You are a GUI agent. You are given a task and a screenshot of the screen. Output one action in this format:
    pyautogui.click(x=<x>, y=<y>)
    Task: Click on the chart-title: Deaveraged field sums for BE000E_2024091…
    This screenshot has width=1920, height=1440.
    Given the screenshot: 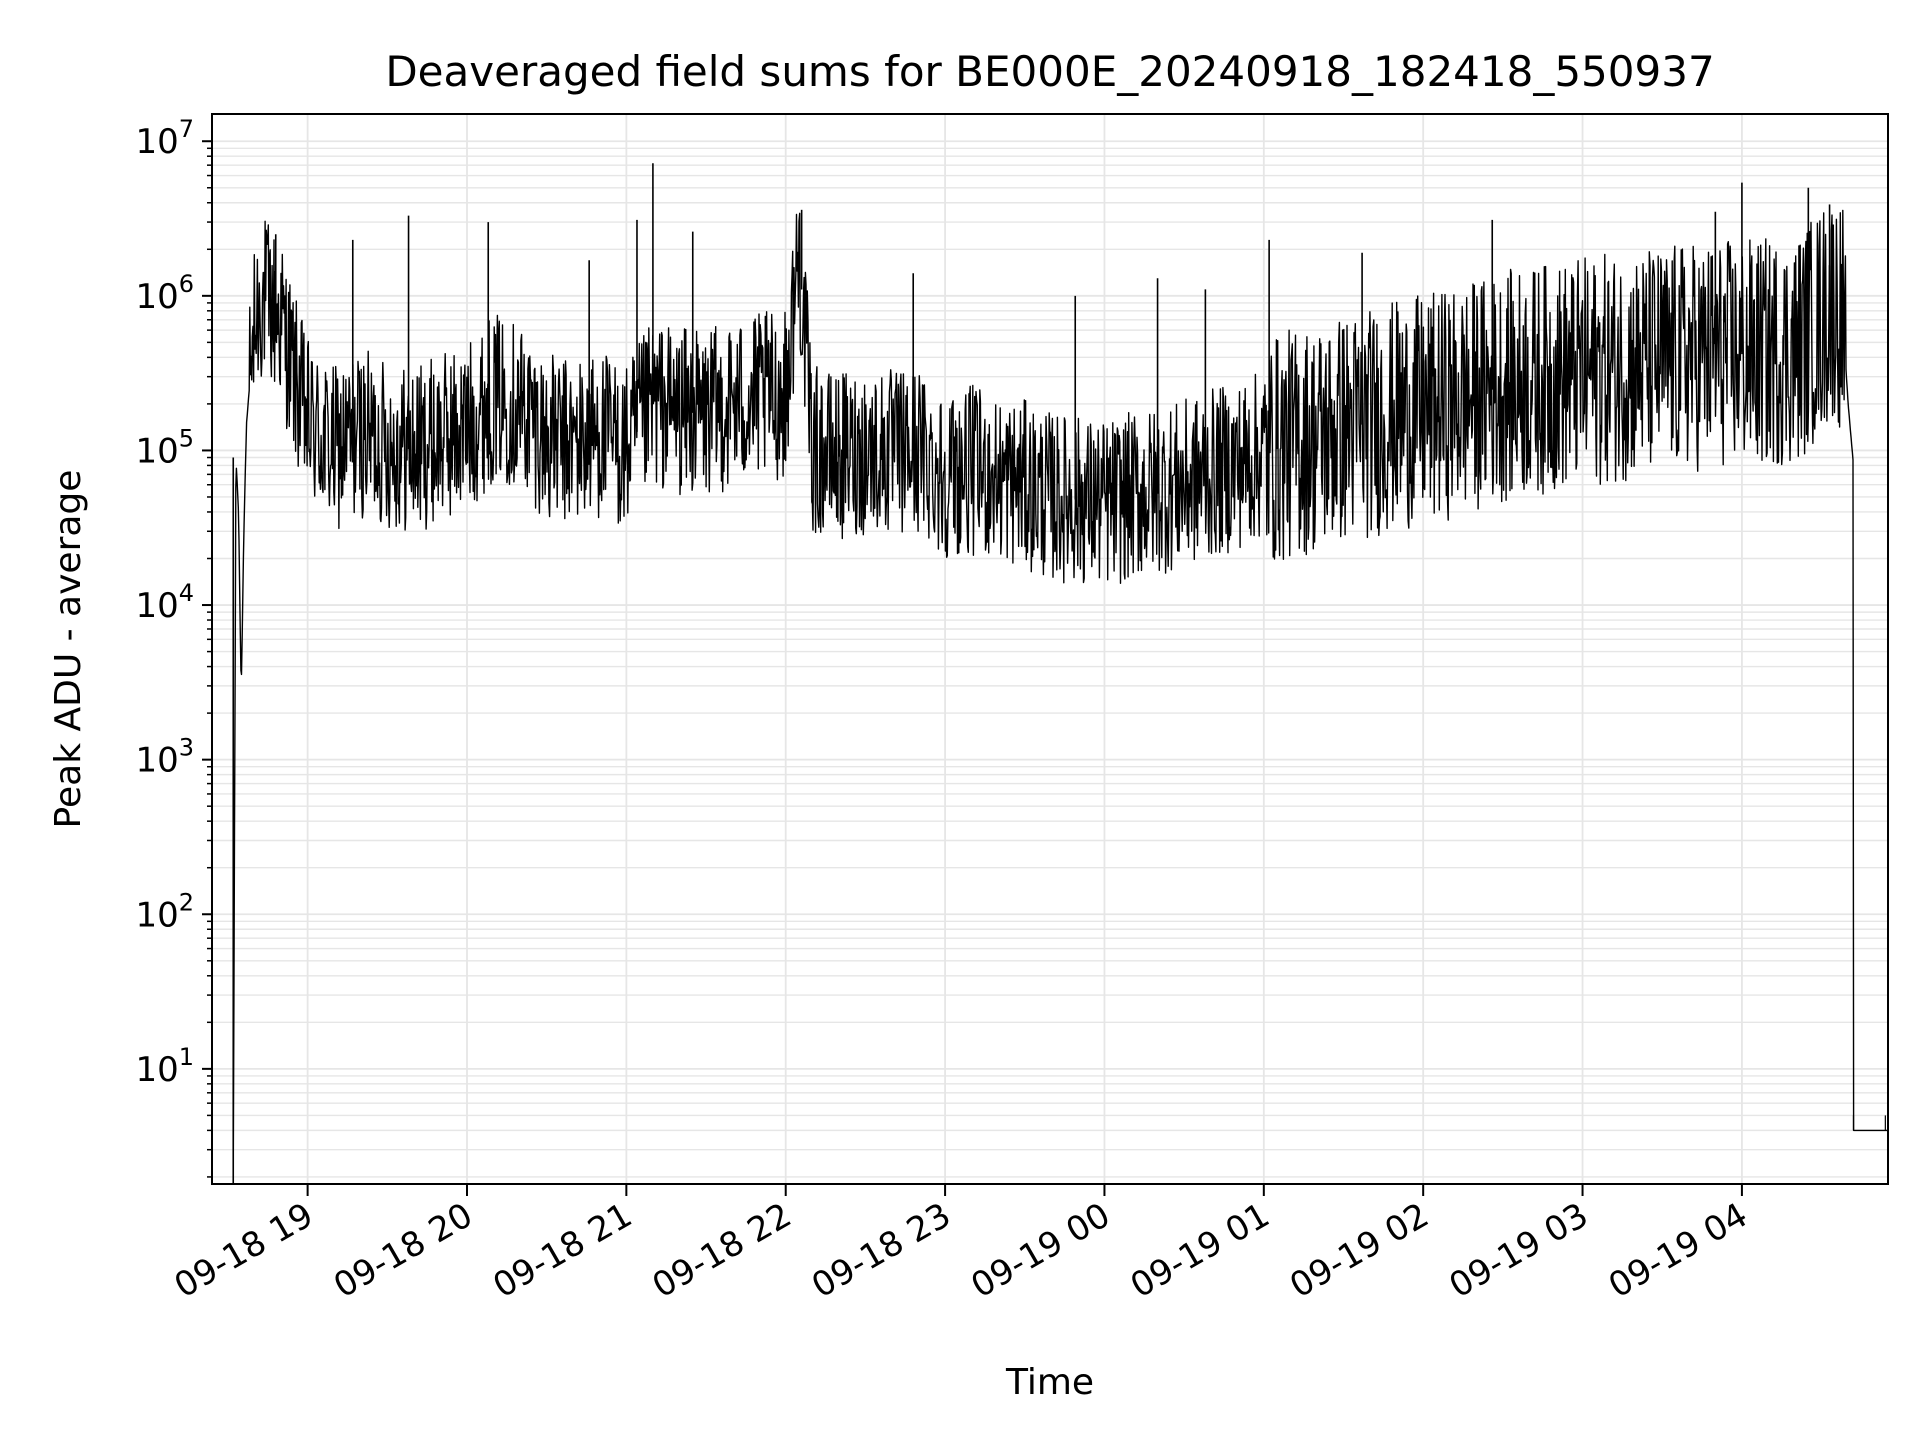 What is the action you would take?
    pyautogui.click(x=1049, y=71)
    